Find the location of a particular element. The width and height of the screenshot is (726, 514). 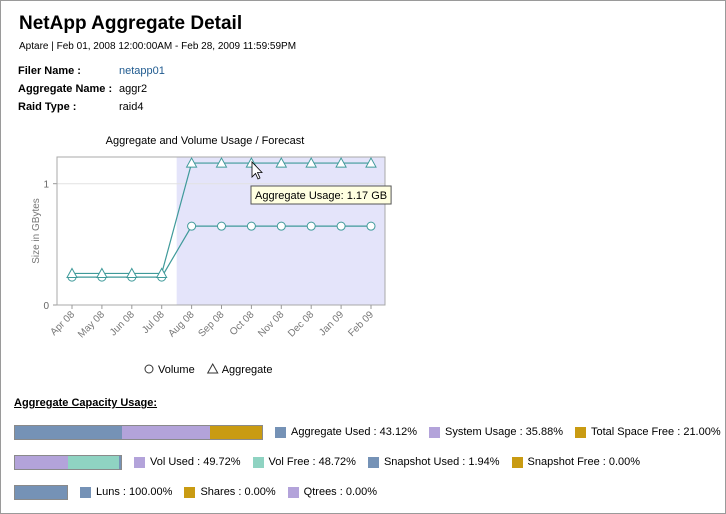

x-tick-label: Dec 08 is located at coordinates (301, 324).